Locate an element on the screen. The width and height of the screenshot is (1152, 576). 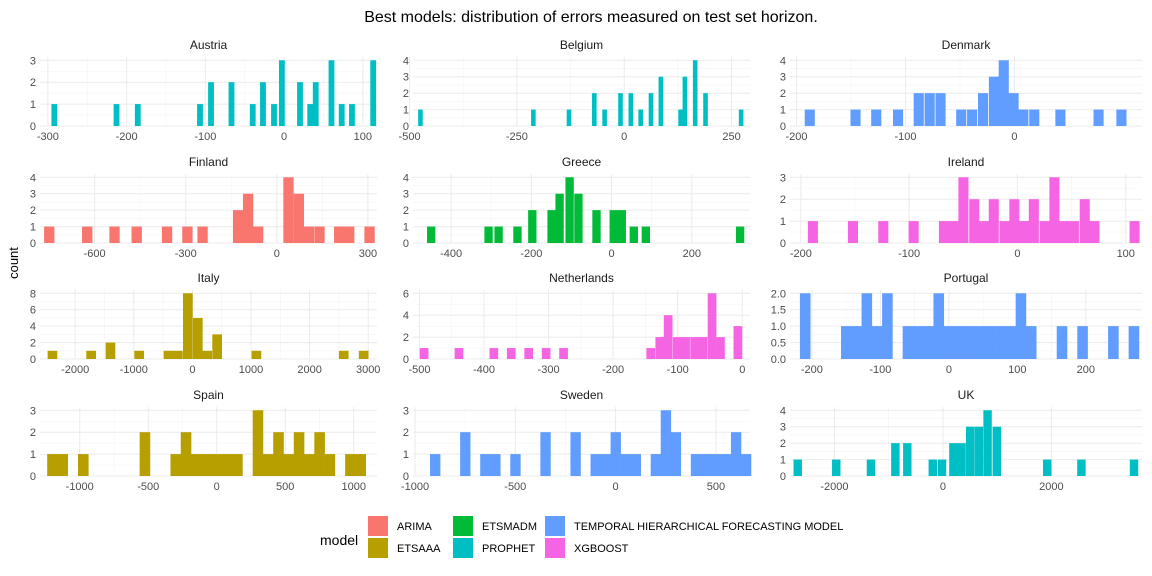
legend-label-prophet: PROPHET is located at coordinates (508, 549).